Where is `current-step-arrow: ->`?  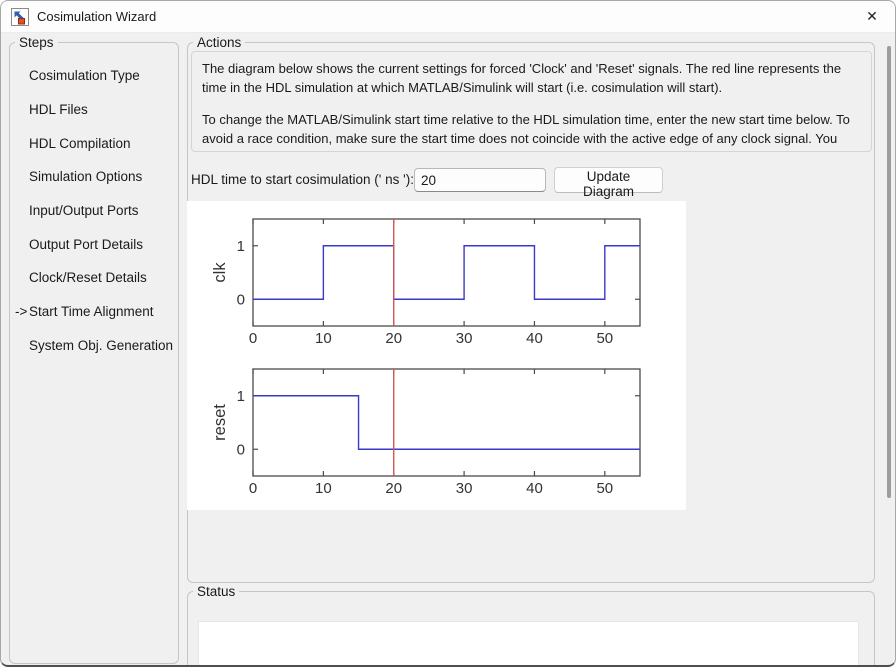
current-step-arrow: -> is located at coordinates (21, 312).